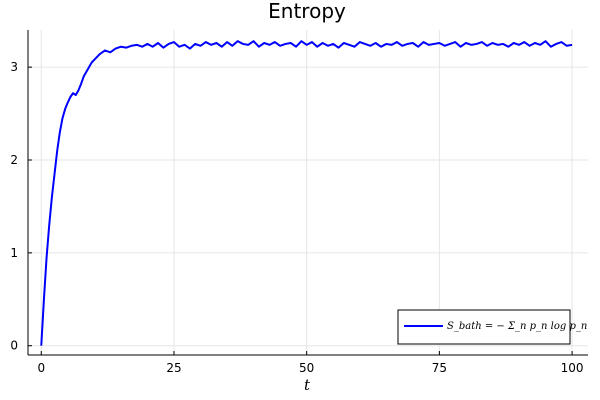 Image resolution: width=600 pixels, height=400 pixels. I want to click on y-tick-label: 3, so click(14, 67).